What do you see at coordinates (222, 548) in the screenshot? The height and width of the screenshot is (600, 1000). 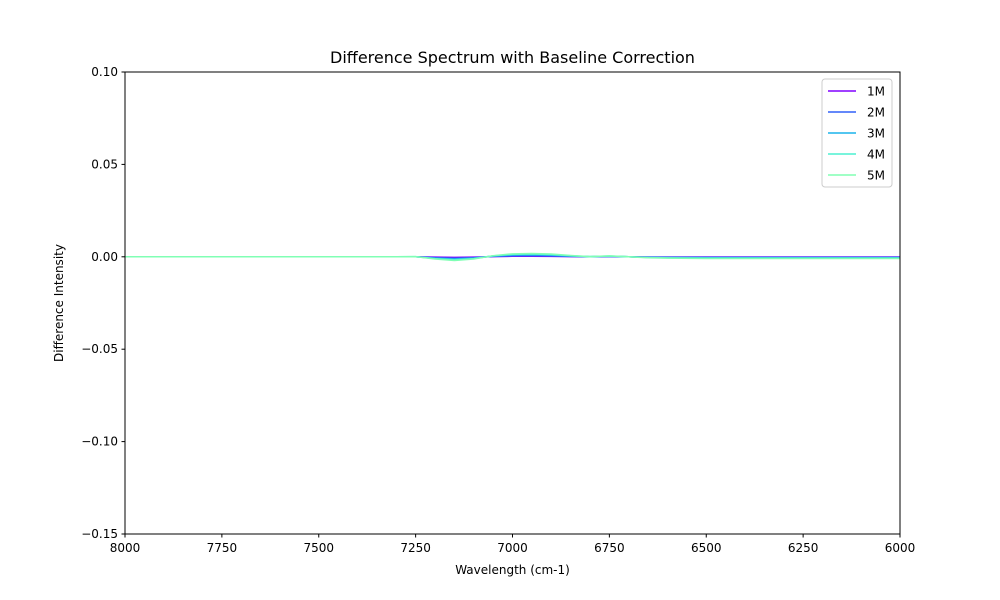 I see `x-tick-label: 7750` at bounding box center [222, 548].